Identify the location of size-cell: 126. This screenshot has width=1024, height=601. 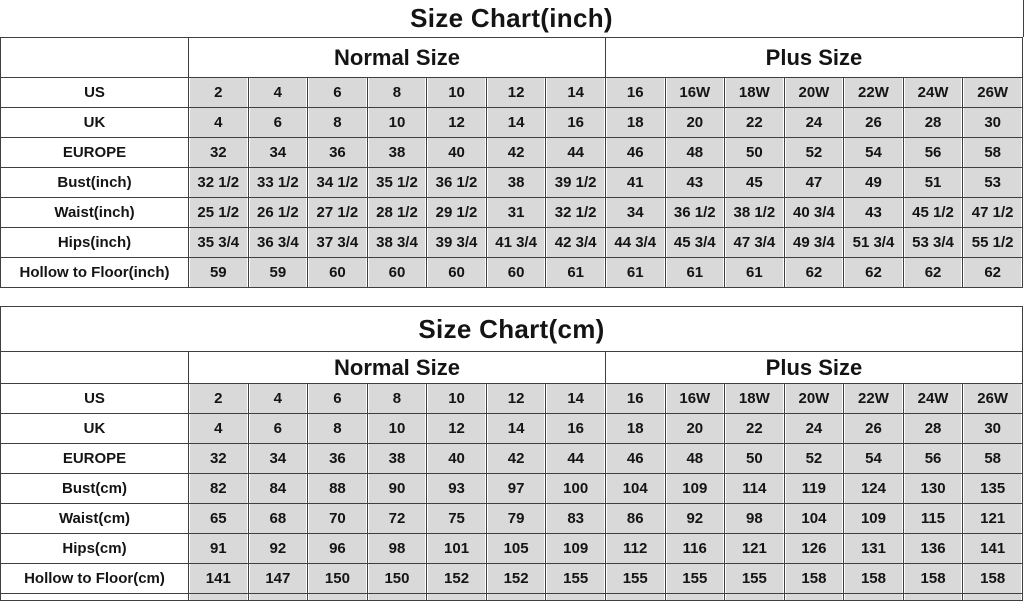
(814, 548).